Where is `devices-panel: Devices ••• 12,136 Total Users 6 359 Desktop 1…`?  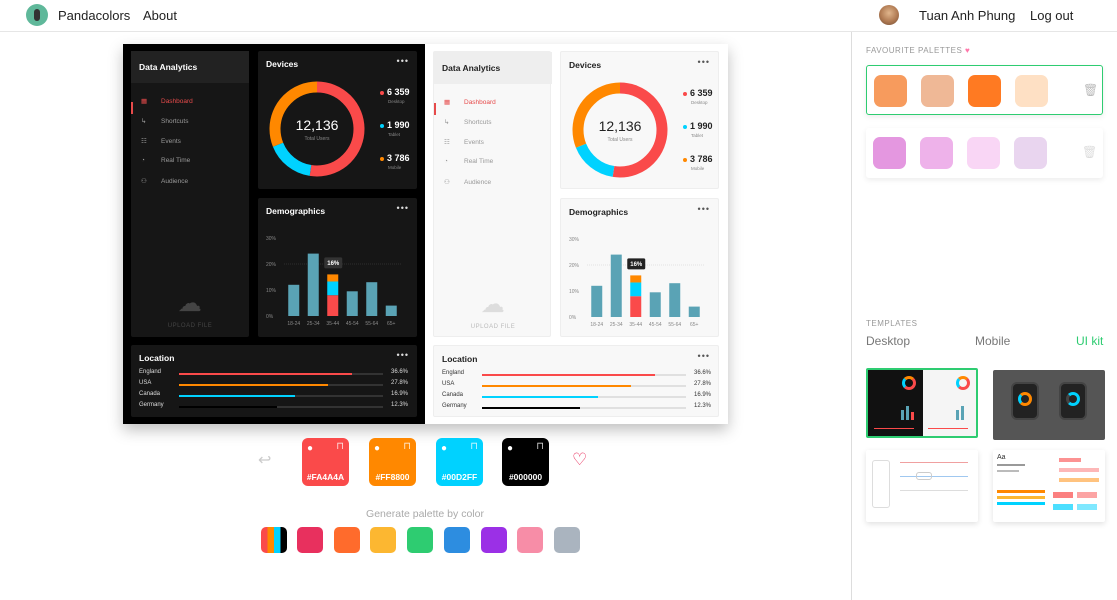
devices-panel: Devices ••• 12,136 Total Users 6 359 Desktop 1… is located at coordinates (337, 120).